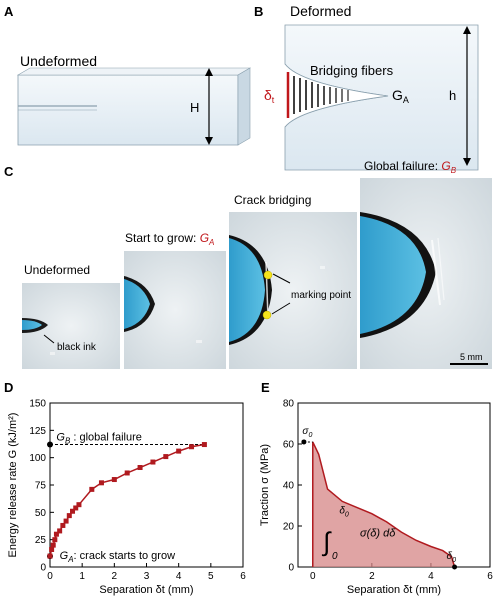 The width and height of the screenshot is (500, 601). I want to click on sigma0-sub: 0, so click(310, 435).